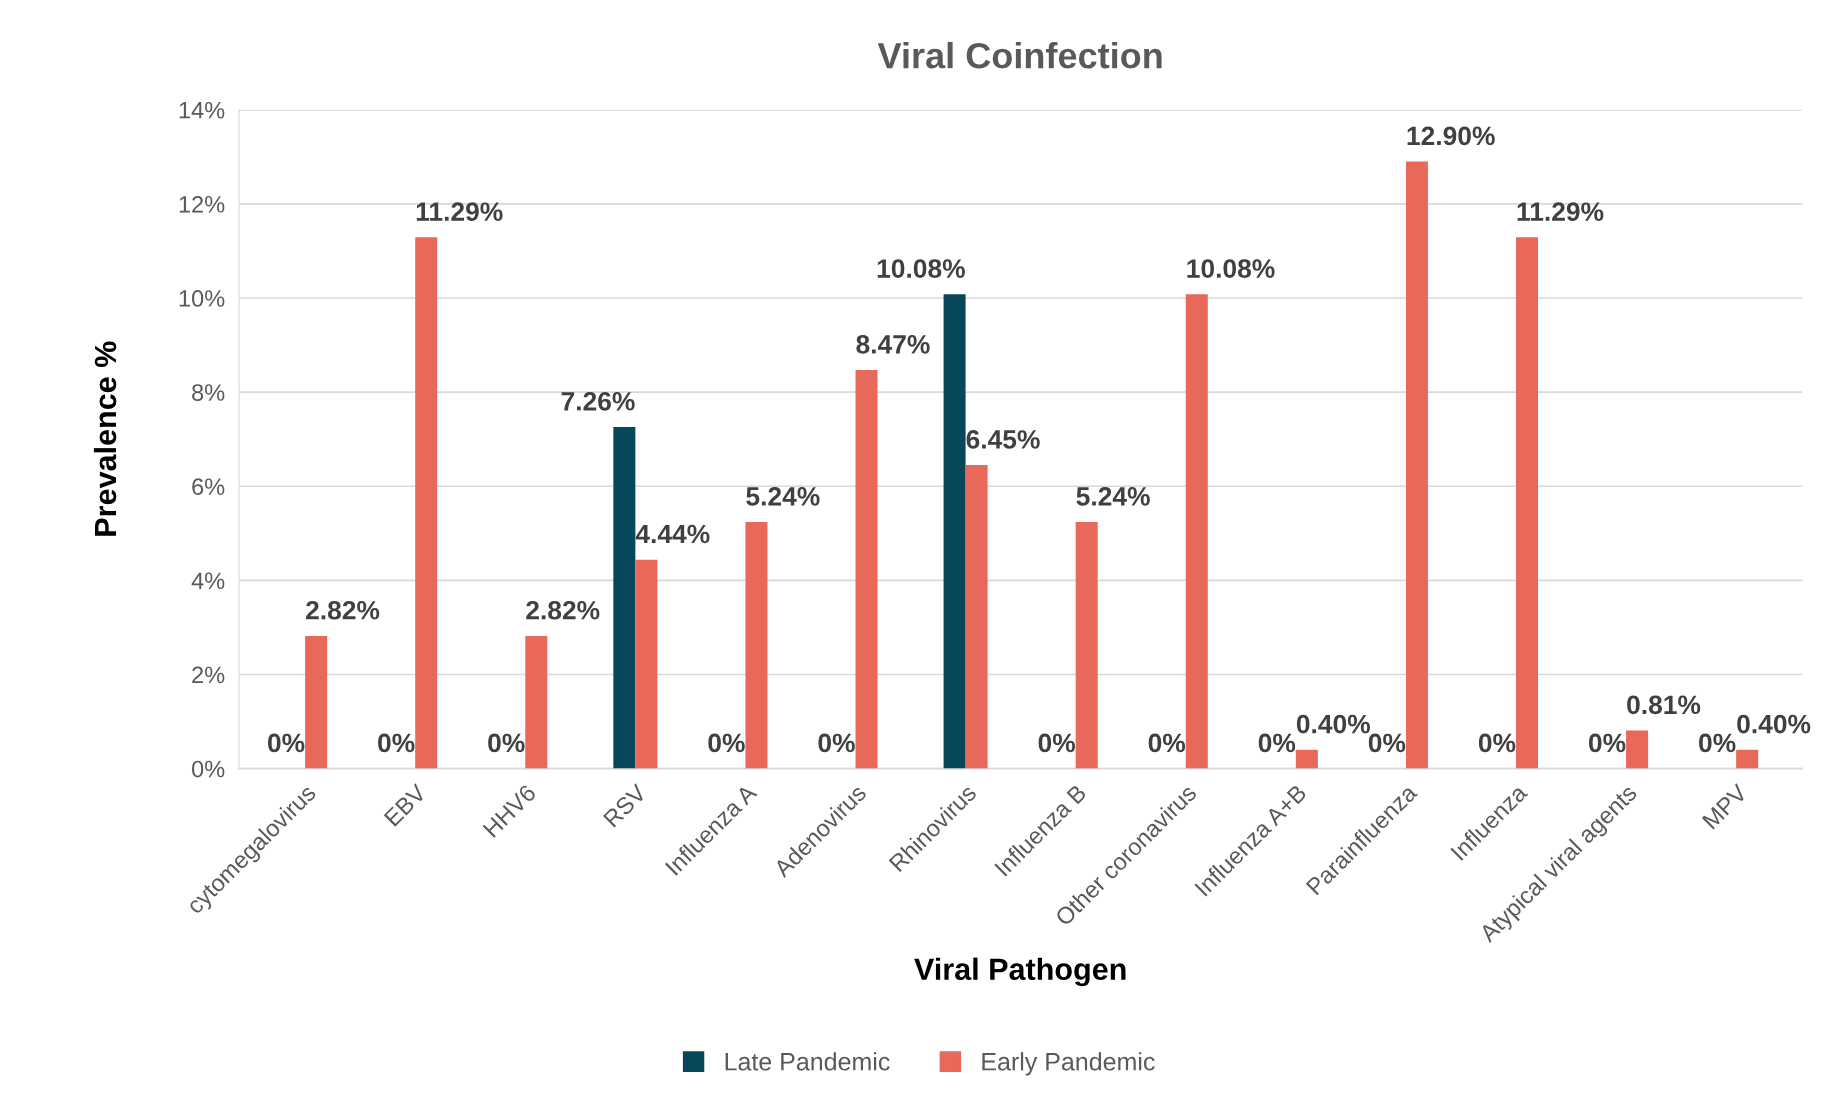  What do you see at coordinates (208, 581) in the screenshot?
I see `y-tick-label: 4%` at bounding box center [208, 581].